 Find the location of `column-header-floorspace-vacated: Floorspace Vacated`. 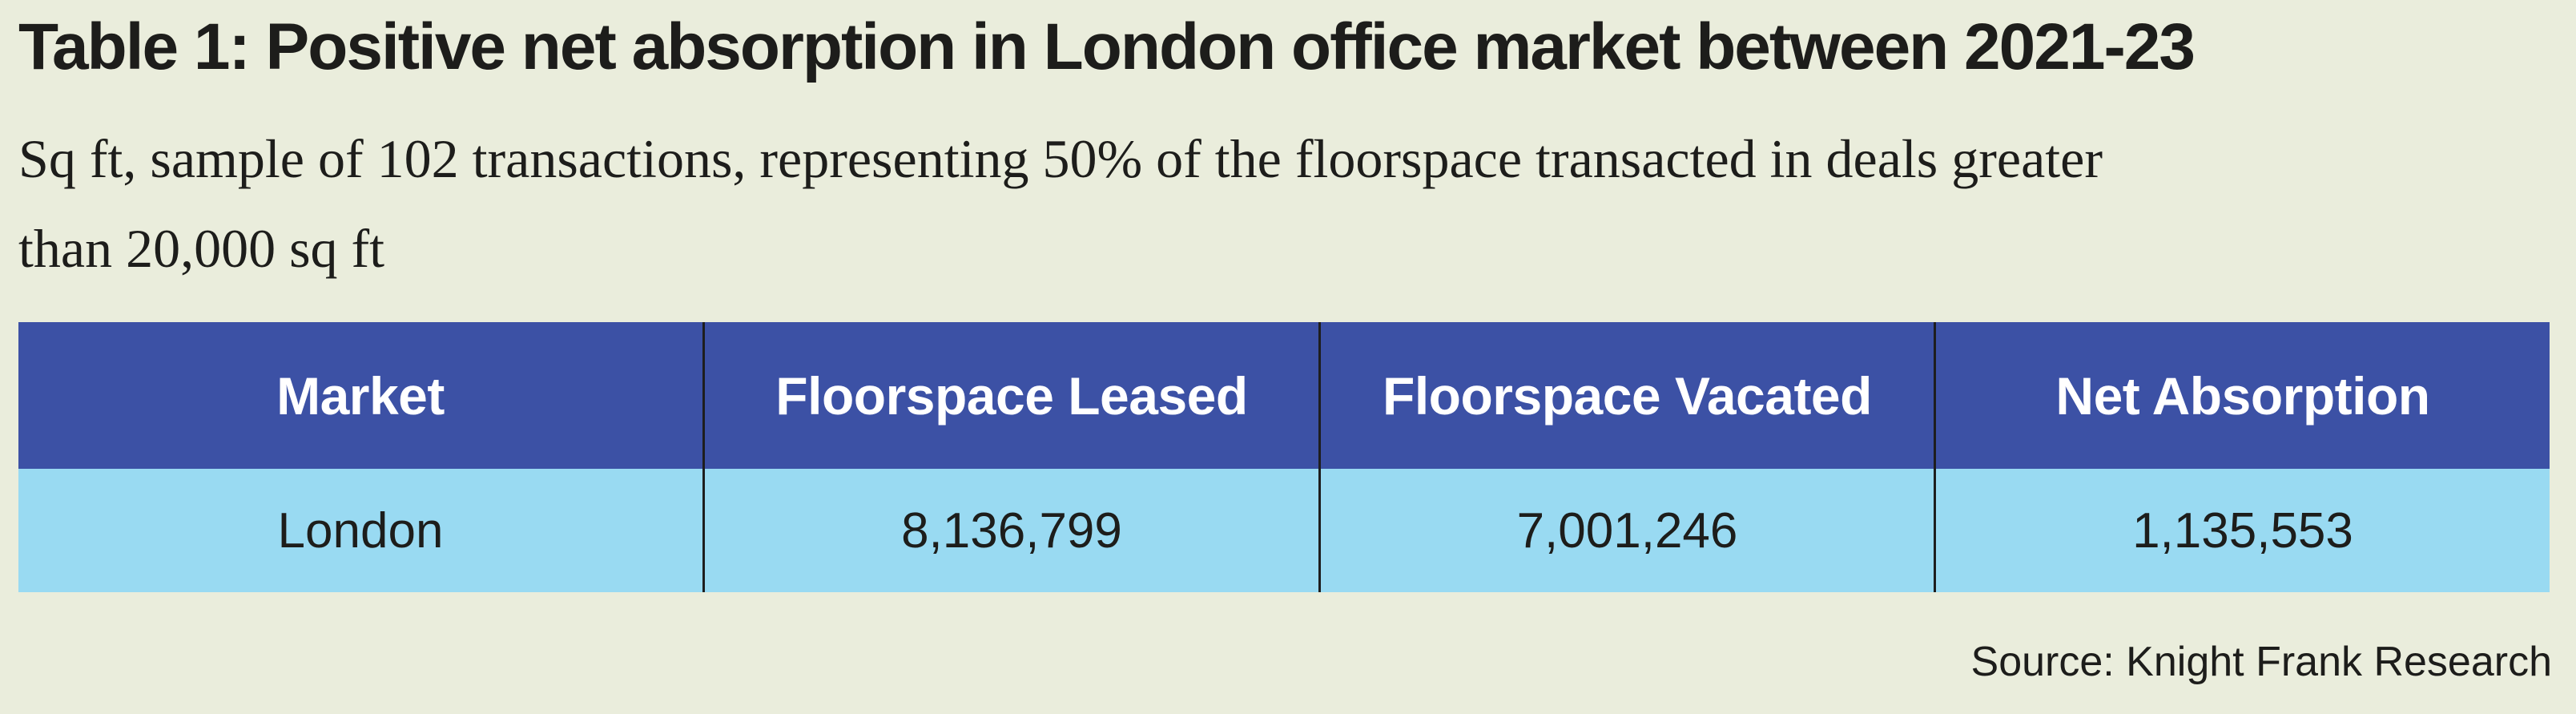

column-header-floorspace-vacated: Floorspace Vacated is located at coordinates (1626, 395).